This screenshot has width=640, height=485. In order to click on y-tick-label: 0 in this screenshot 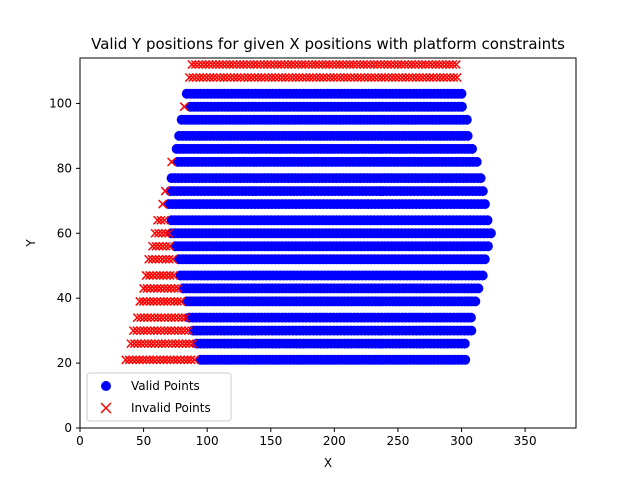, I will do `click(68, 428)`.